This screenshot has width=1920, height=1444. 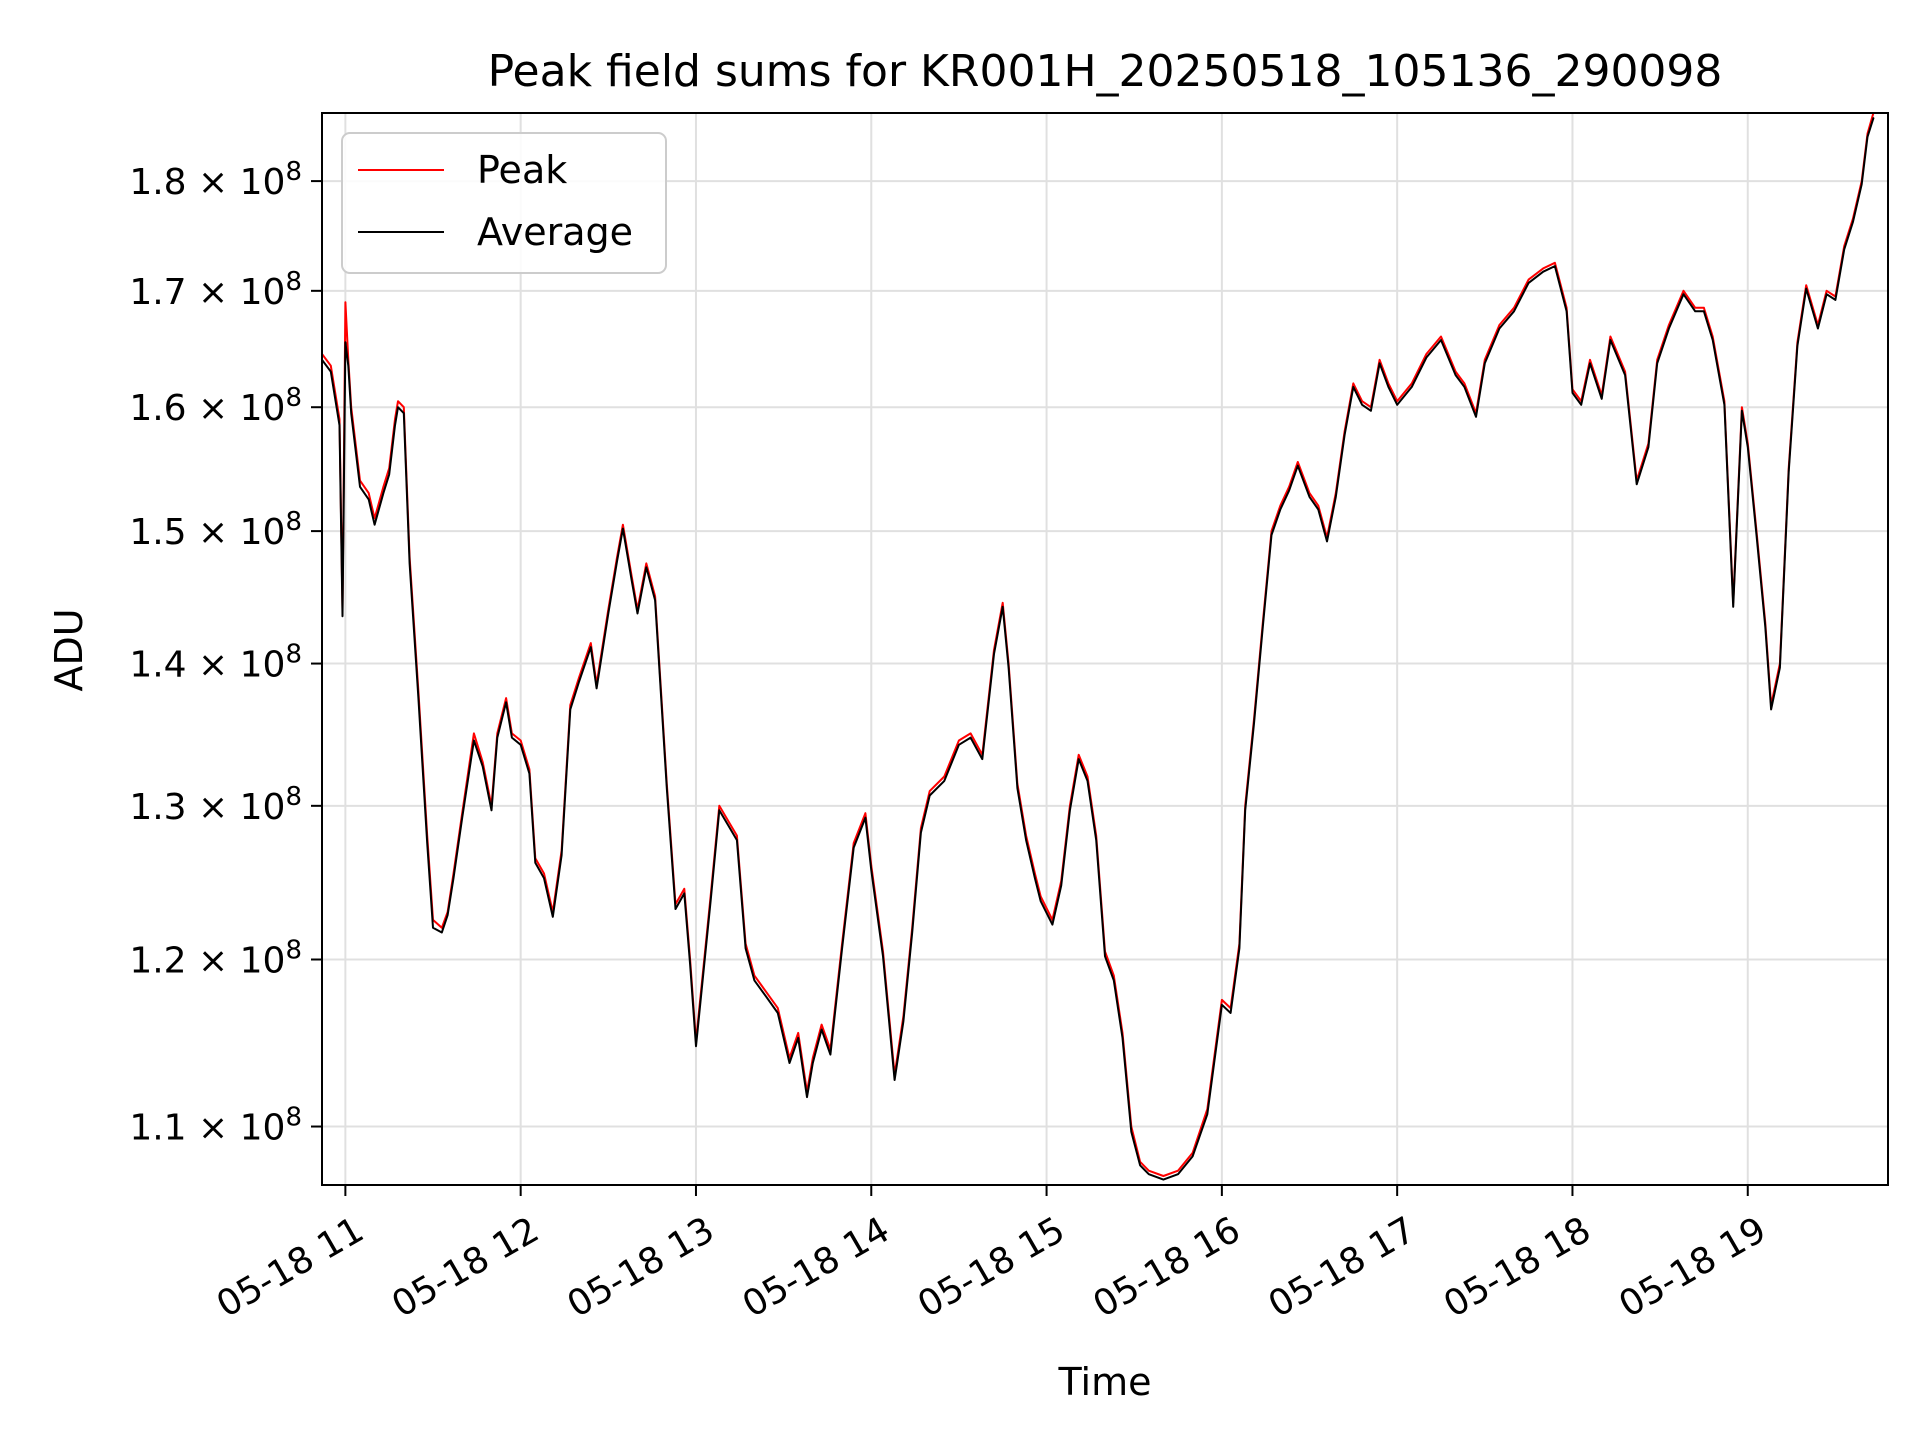 I want to click on y-tick-mantissa: 1.6, so click(x=157, y=408).